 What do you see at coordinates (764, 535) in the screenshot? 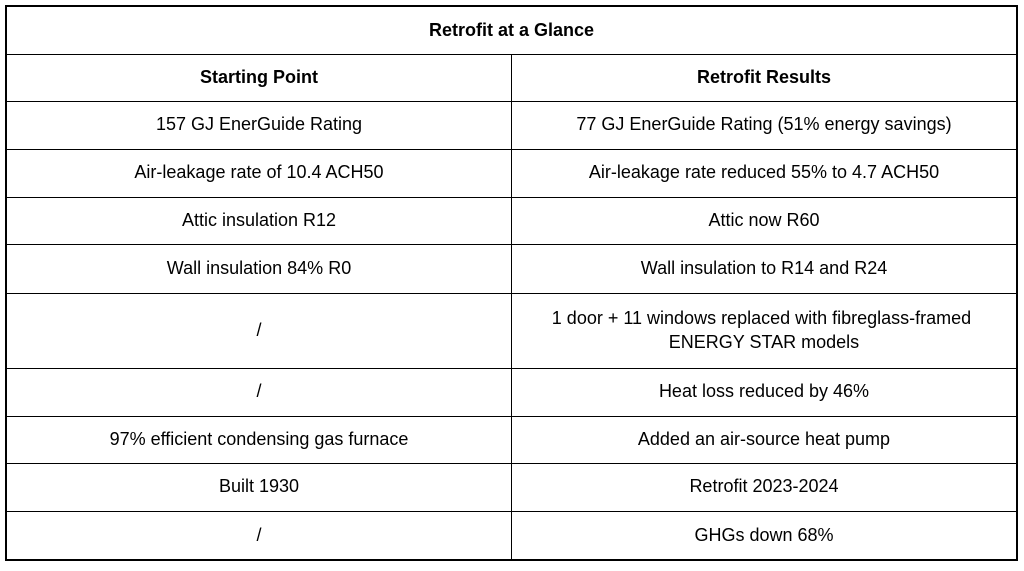
I see `table-cell-retrofit-result: GHGs down 68%` at bounding box center [764, 535].